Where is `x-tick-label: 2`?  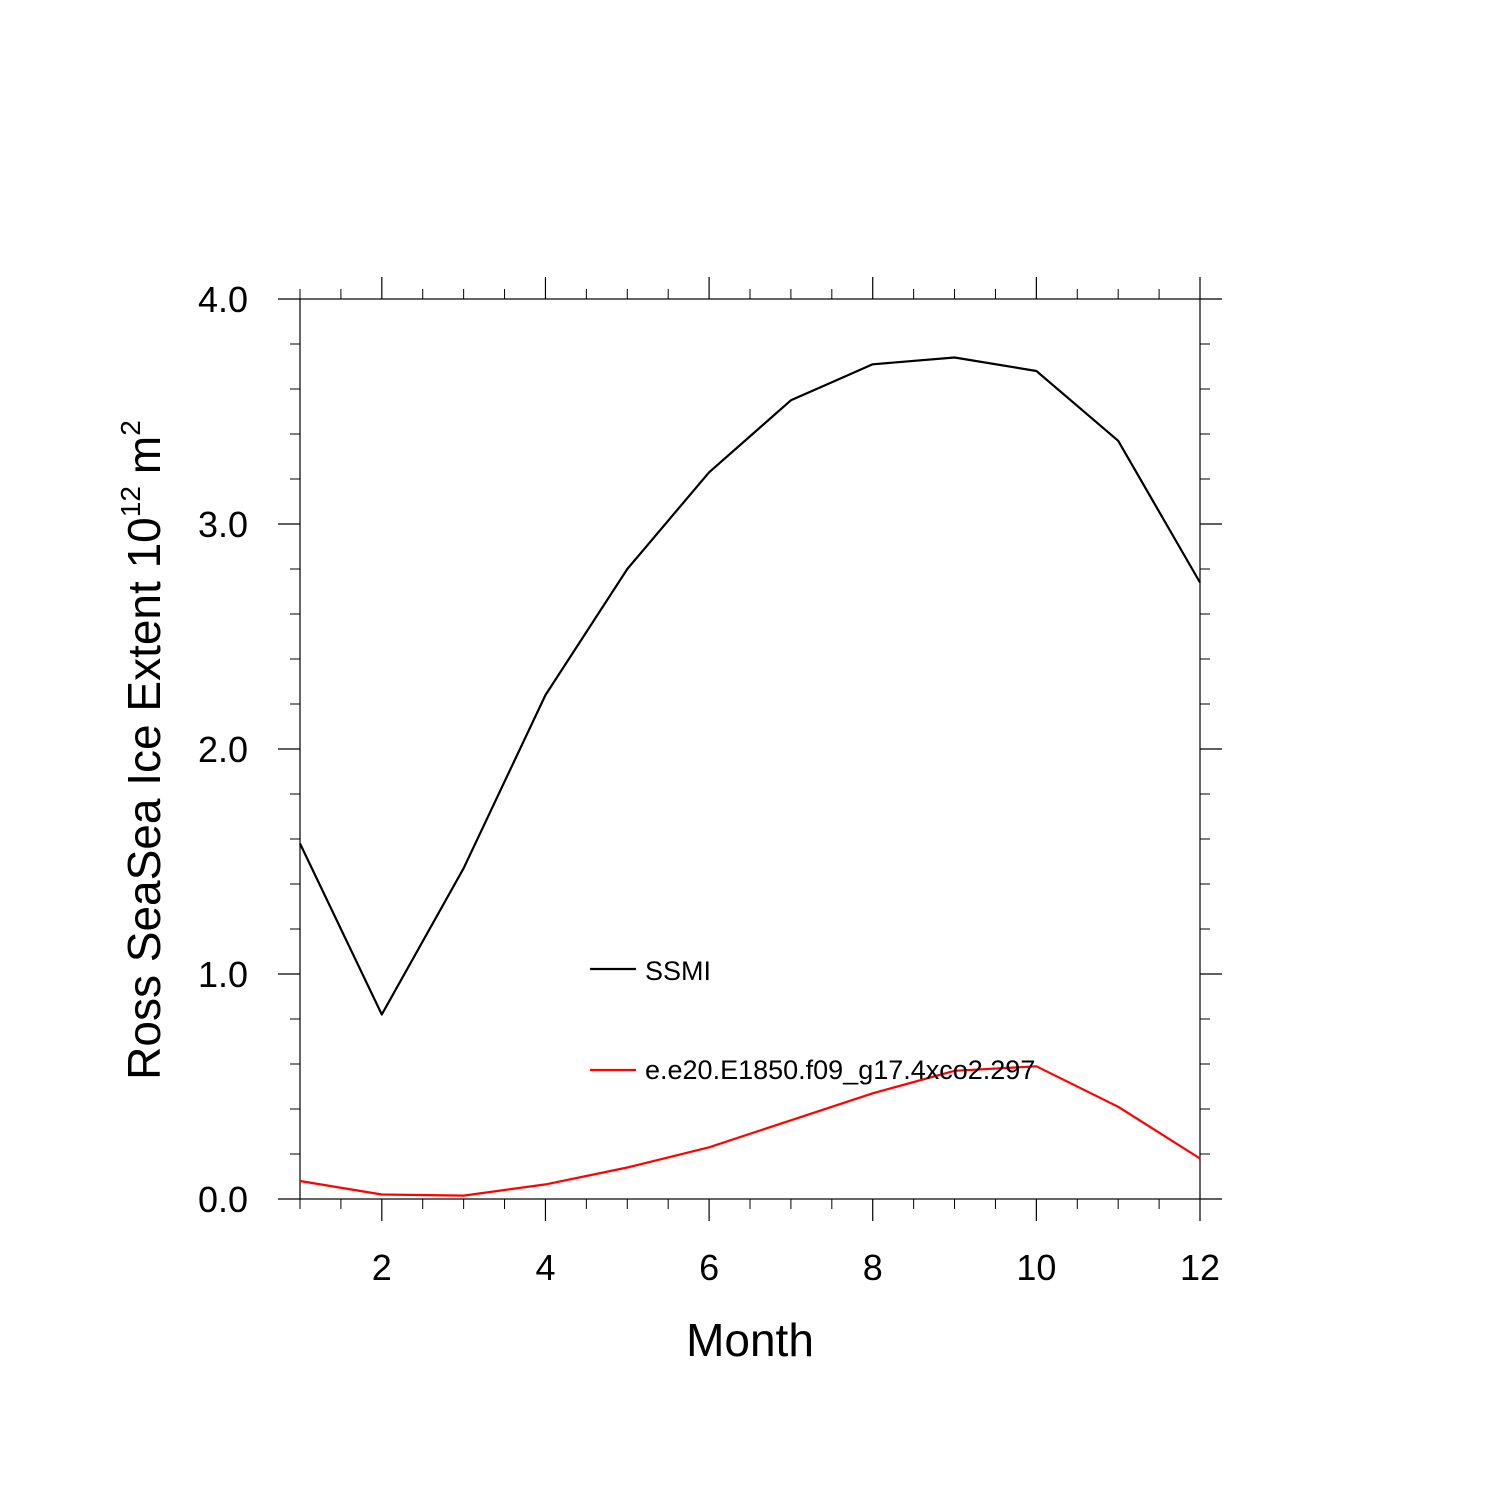
x-tick-label: 2 is located at coordinates (382, 1267).